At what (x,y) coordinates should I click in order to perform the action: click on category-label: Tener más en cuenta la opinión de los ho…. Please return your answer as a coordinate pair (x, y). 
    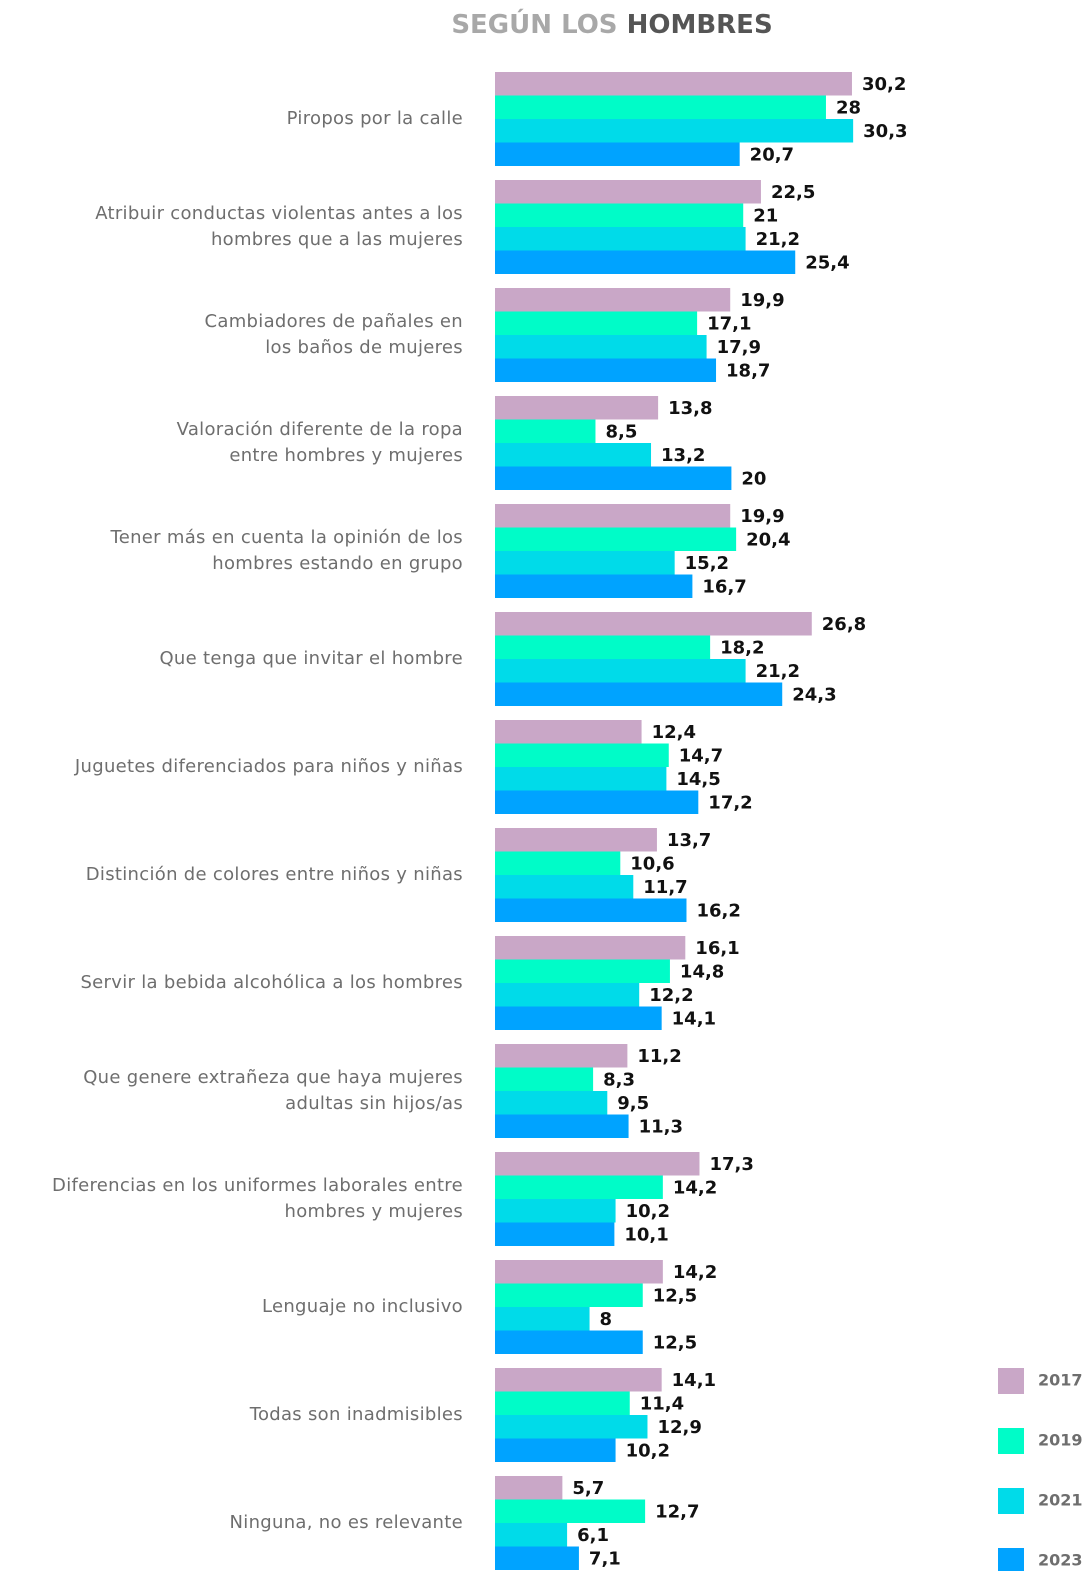
    Looking at the image, I should click on (286, 550).